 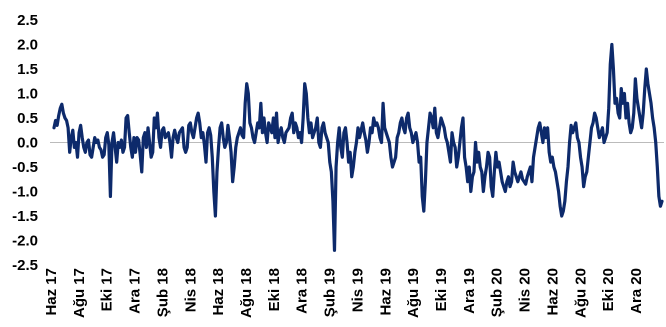 What do you see at coordinates (469, 291) in the screenshot?
I see `x-tick-label: Ara 19` at bounding box center [469, 291].